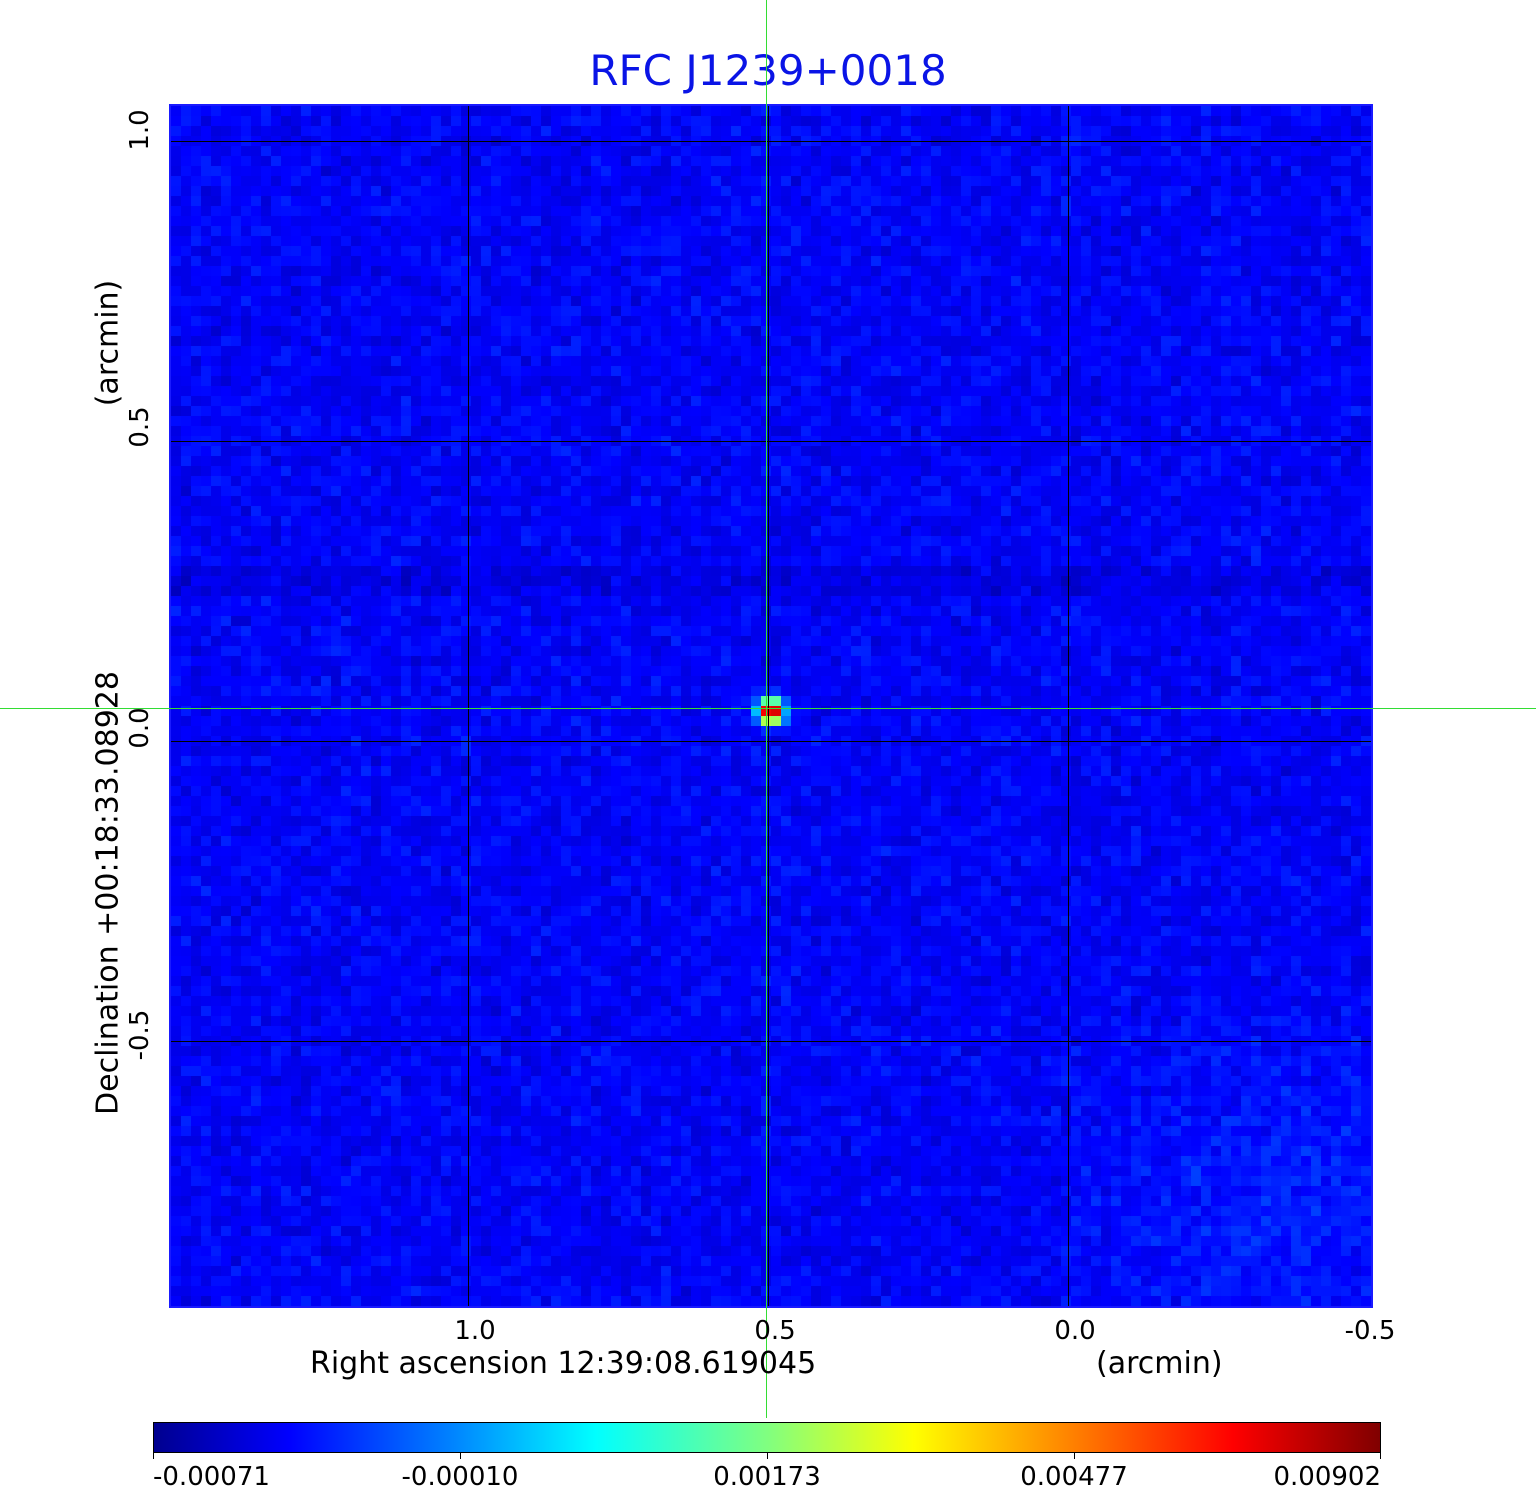 The height and width of the screenshot is (1511, 1536). What do you see at coordinates (140, 427) in the screenshot?
I see `y-tick-label: 0.5` at bounding box center [140, 427].